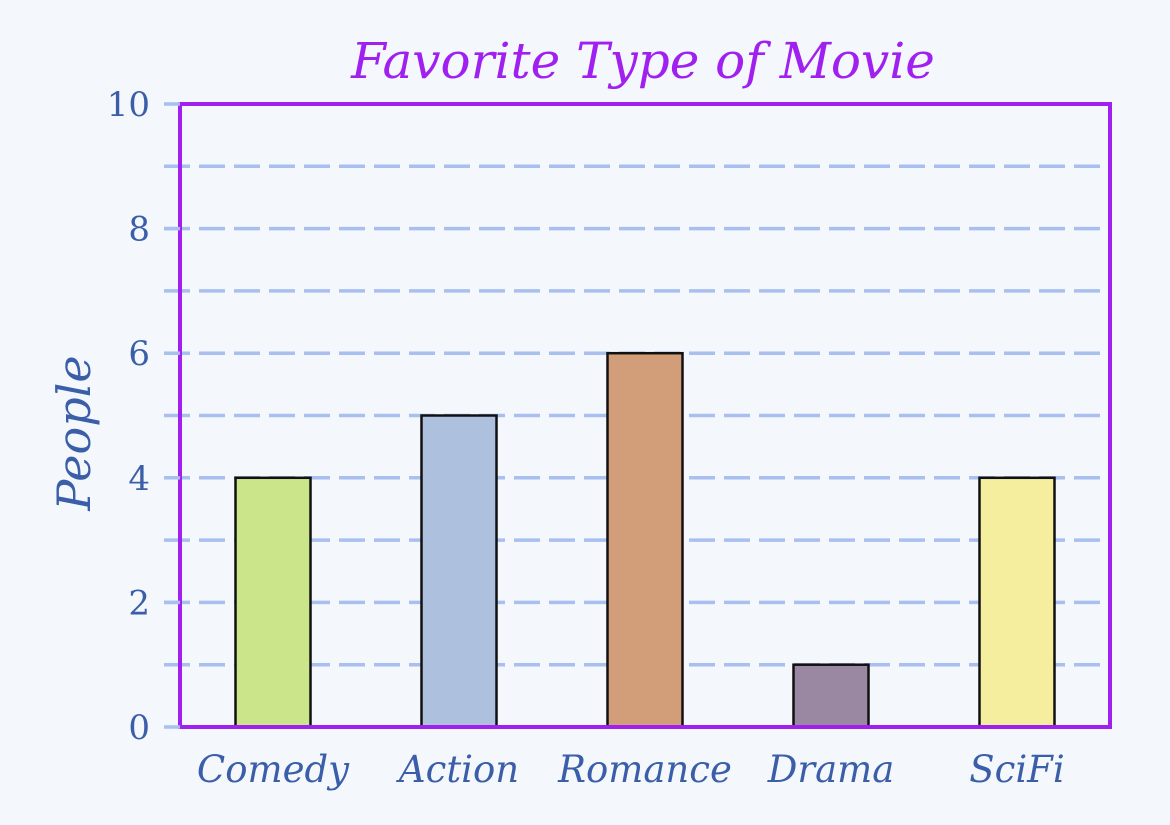 The height and width of the screenshot is (825, 1170). Describe the element at coordinates (143, 416) in the screenshot. I see `y-tick-labels: 0 2 4 6 8 10` at that location.